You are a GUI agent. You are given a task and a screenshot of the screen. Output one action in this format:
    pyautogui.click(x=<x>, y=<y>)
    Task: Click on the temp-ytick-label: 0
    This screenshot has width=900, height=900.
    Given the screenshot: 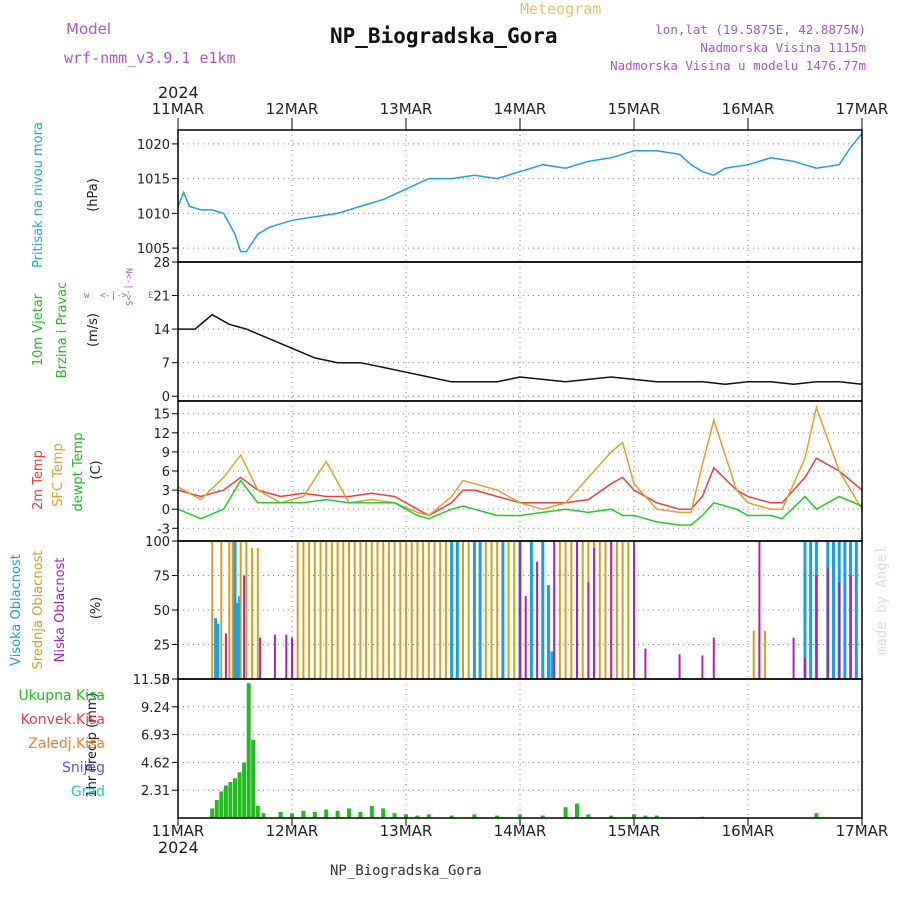 What is the action you would take?
    pyautogui.click(x=166, y=510)
    